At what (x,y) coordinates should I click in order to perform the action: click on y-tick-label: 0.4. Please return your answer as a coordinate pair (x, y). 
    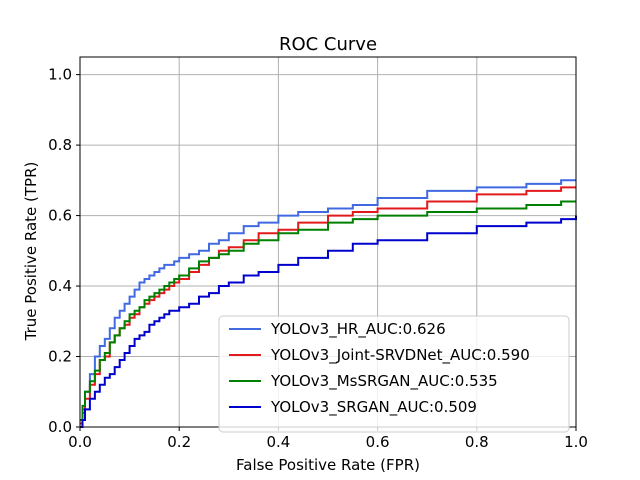
    Looking at the image, I should click on (60, 286).